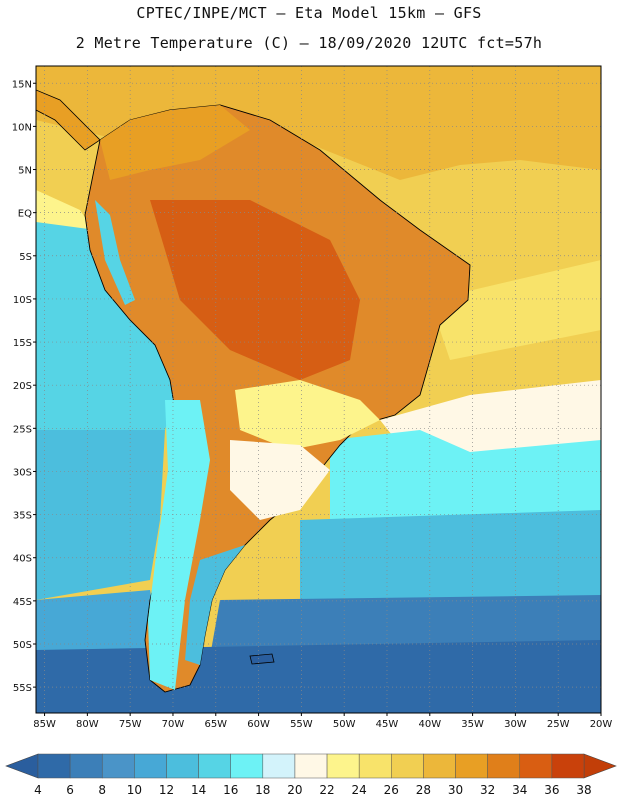 The image size is (618, 800). Describe the element at coordinates (22, 127) in the screenshot. I see `lat-label: 10N` at that location.